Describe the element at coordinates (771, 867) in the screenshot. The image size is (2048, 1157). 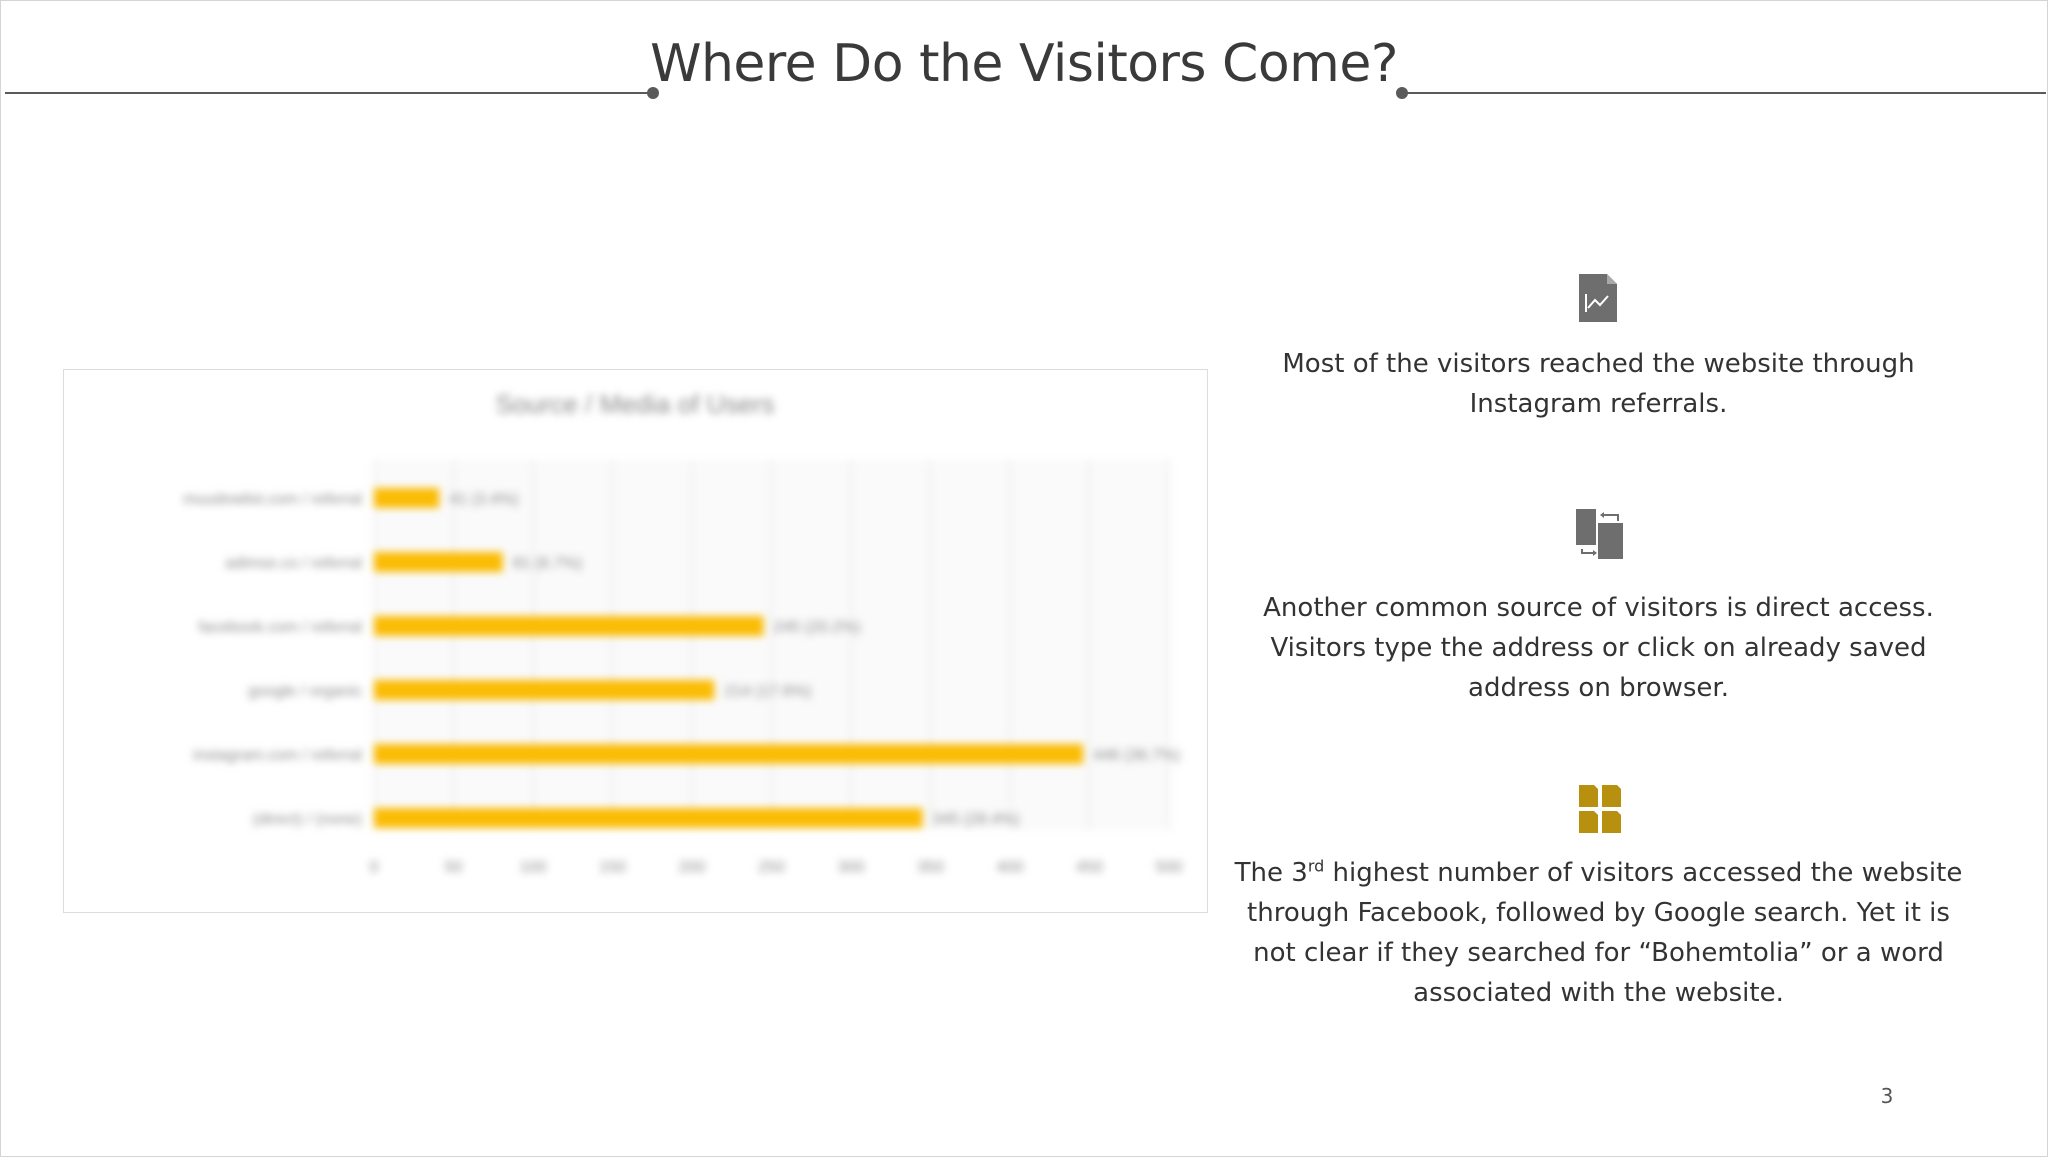
I see `x-tick-label: 250` at that location.